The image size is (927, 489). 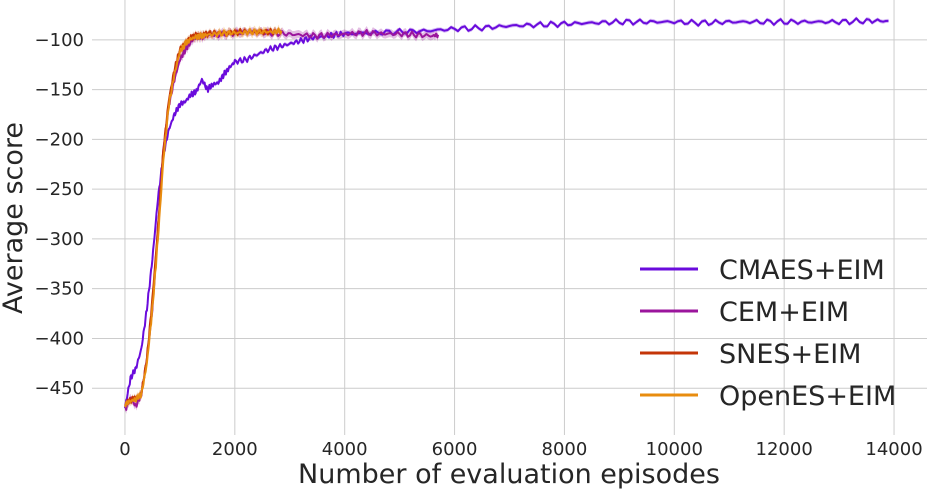 I want to click on legend-label: CMAES+EIM, so click(x=802, y=270).